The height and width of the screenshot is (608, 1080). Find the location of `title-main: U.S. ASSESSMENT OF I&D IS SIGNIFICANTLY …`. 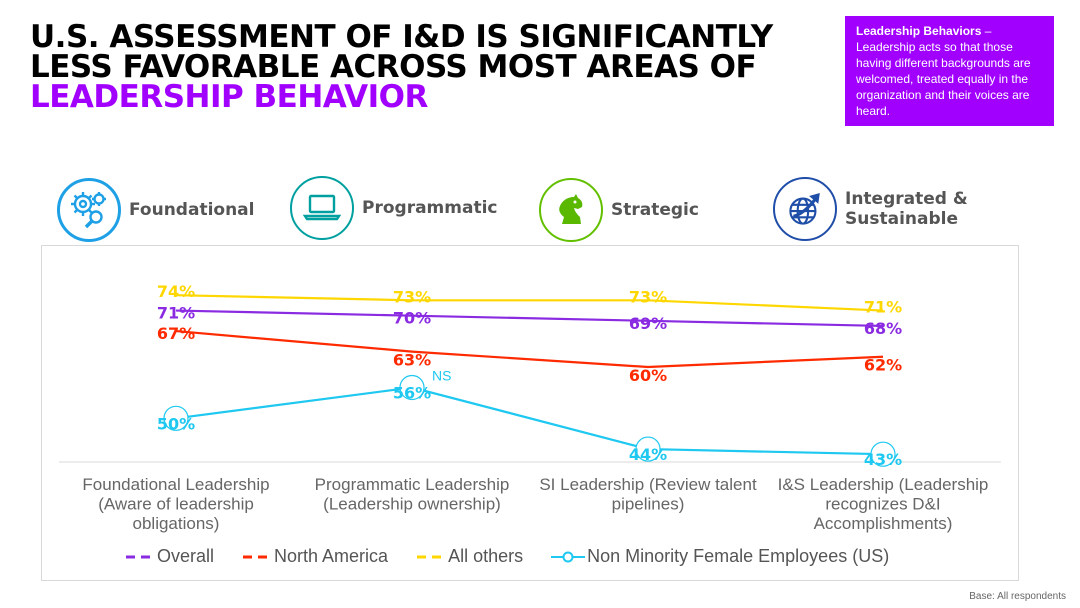

title-main: U.S. ASSESSMENT OF I&D IS SIGNIFICANTLY … is located at coordinates (401, 52).